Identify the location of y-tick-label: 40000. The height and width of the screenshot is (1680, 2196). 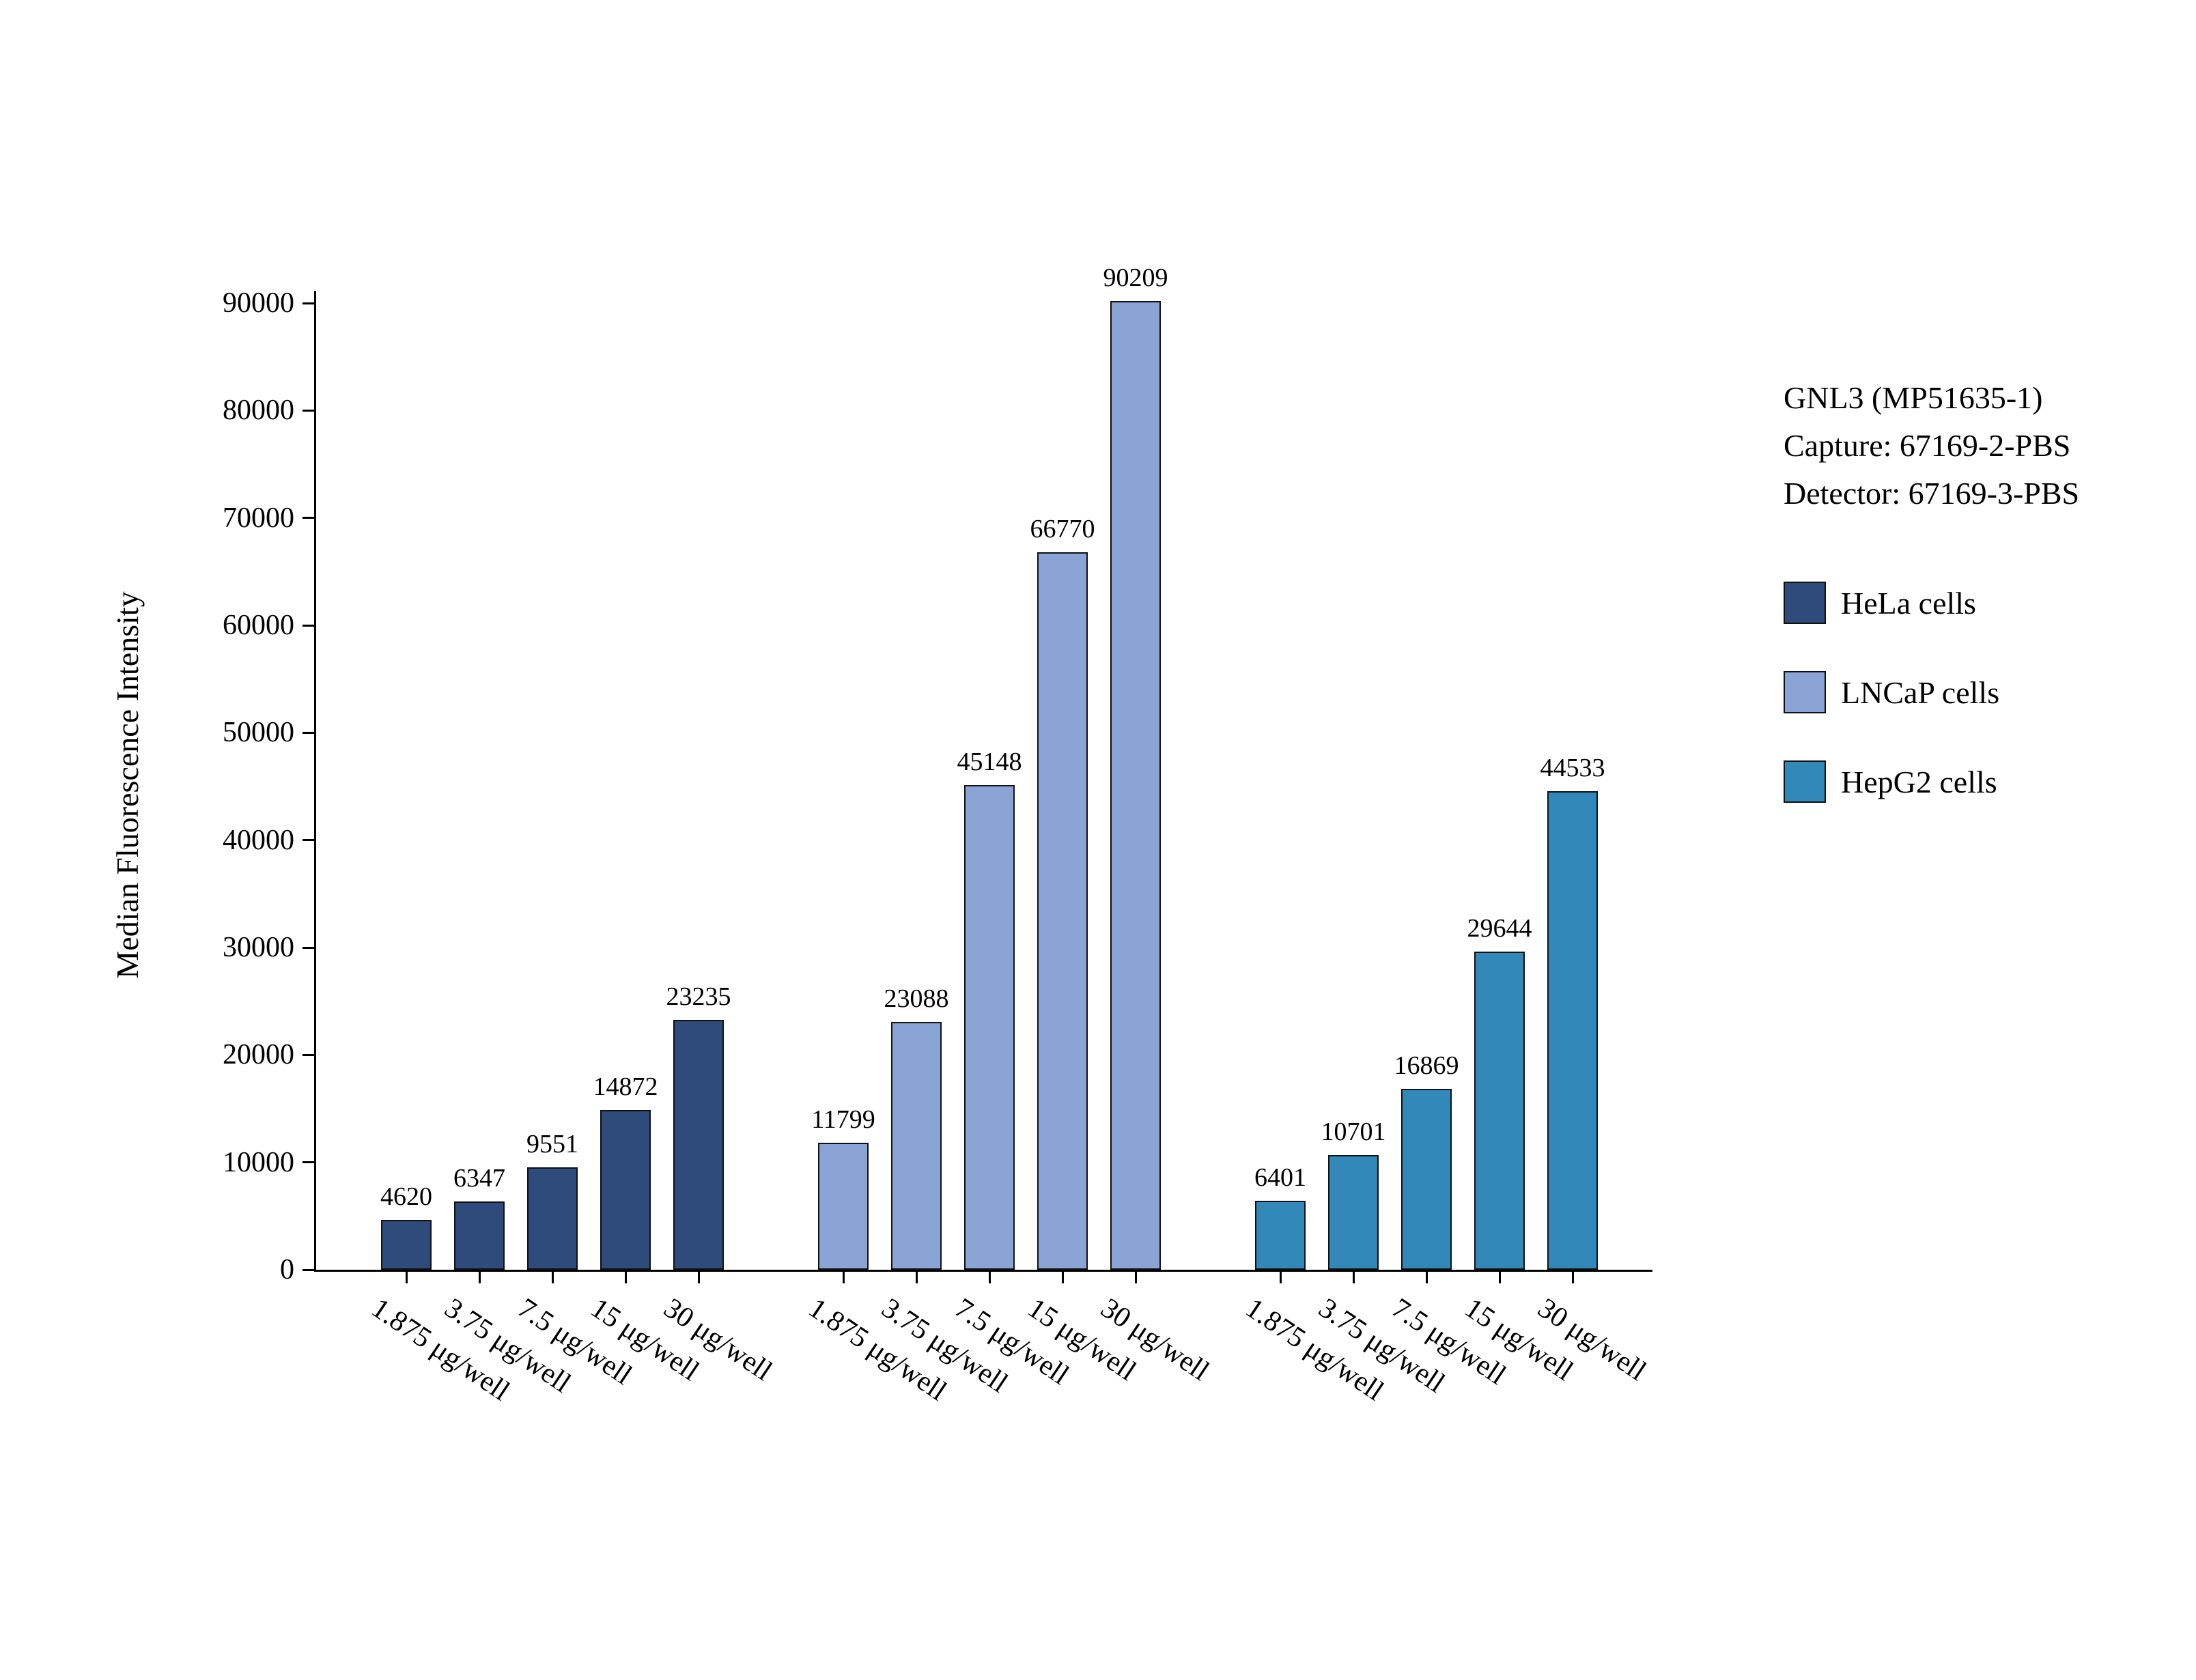
(259, 840).